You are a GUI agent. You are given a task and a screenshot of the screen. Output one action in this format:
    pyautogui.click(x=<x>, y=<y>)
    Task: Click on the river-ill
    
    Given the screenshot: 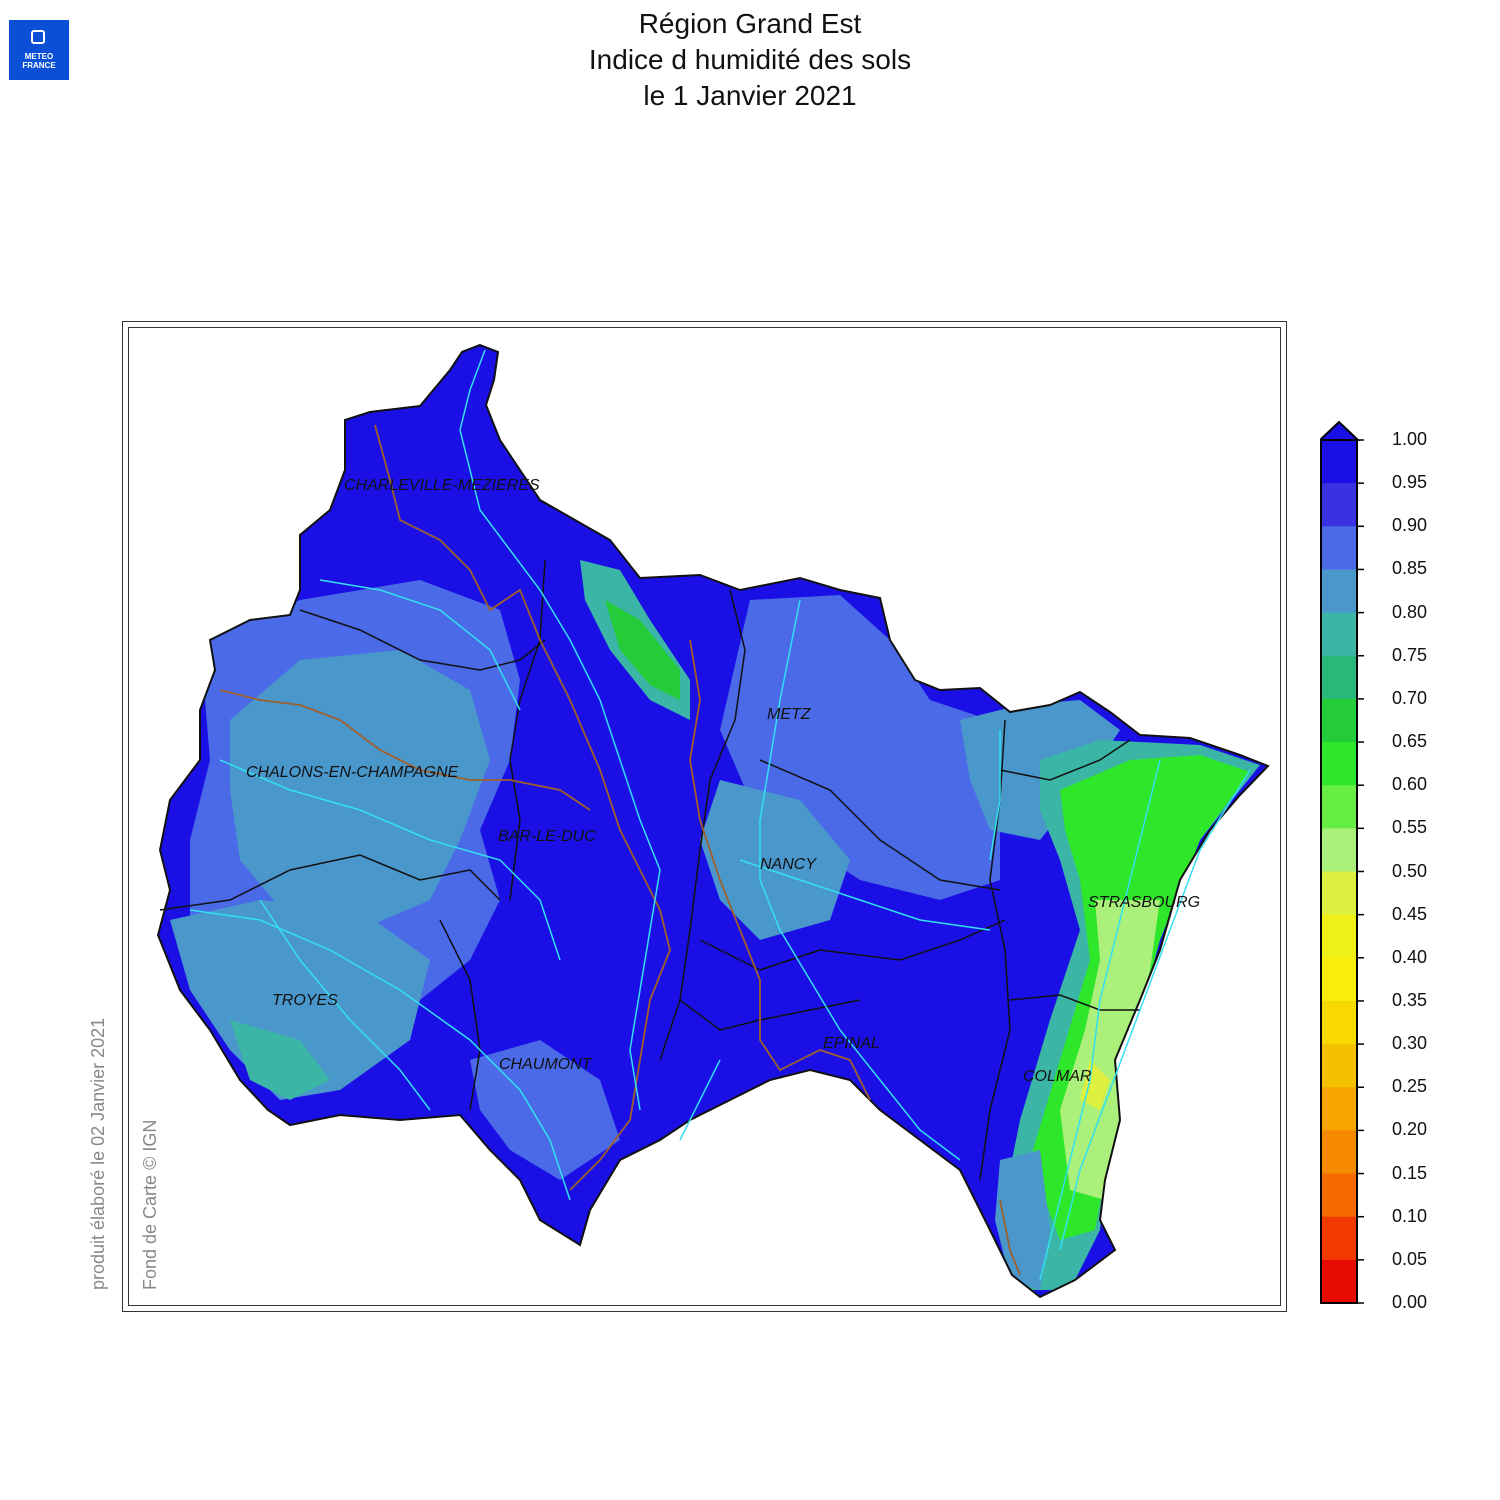 What is the action you would take?
    pyautogui.click(x=1100, y=1020)
    